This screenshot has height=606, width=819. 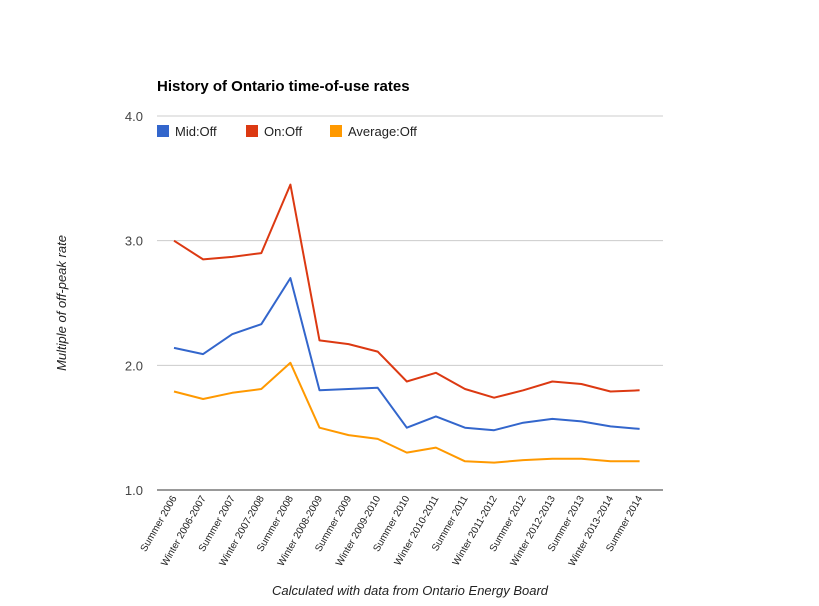 I want to click on legend-swatch-on-off, so click(x=252, y=131).